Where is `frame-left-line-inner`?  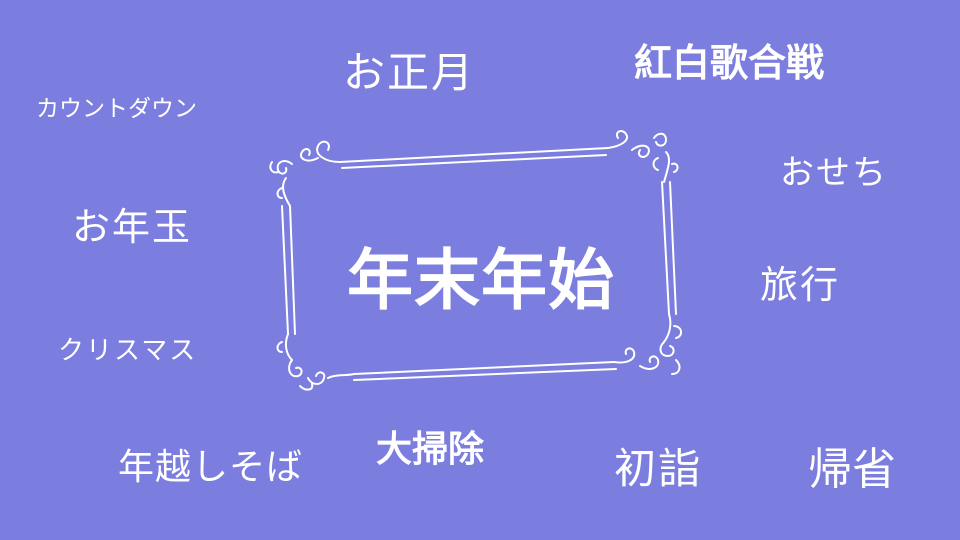 frame-left-line-inner is located at coordinates (292, 270).